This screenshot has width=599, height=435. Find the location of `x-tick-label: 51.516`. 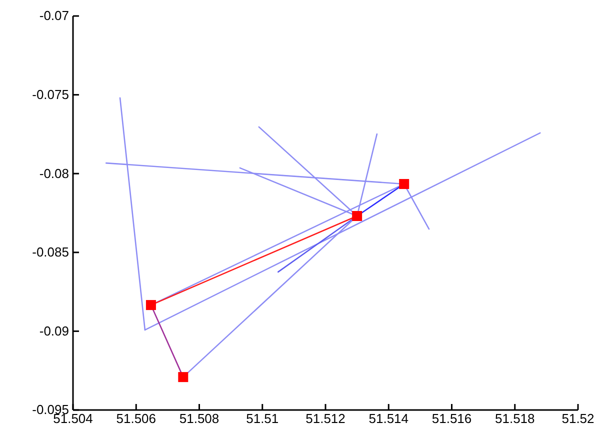

x-tick-label: 51.516 is located at coordinates (452, 418).